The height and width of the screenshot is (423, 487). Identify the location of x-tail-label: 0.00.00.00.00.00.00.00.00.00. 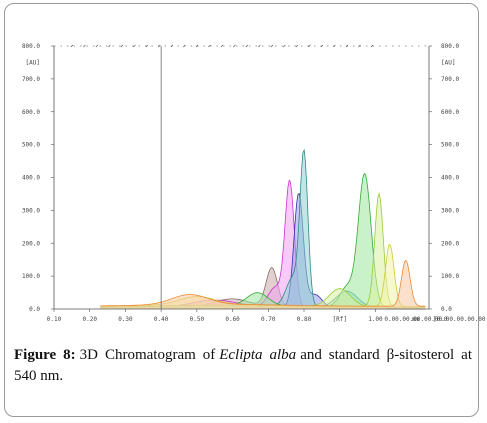
(435, 319).